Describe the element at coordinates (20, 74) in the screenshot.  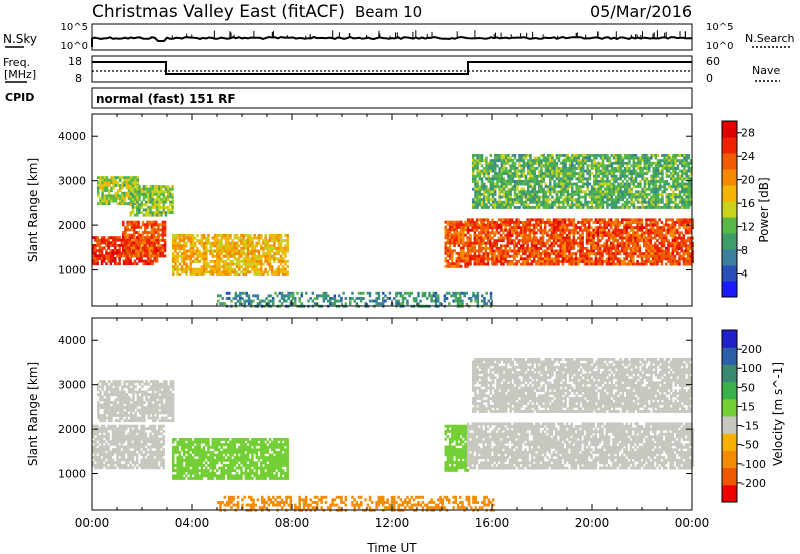
I see `freq-unit-label: [MHz]` at that location.